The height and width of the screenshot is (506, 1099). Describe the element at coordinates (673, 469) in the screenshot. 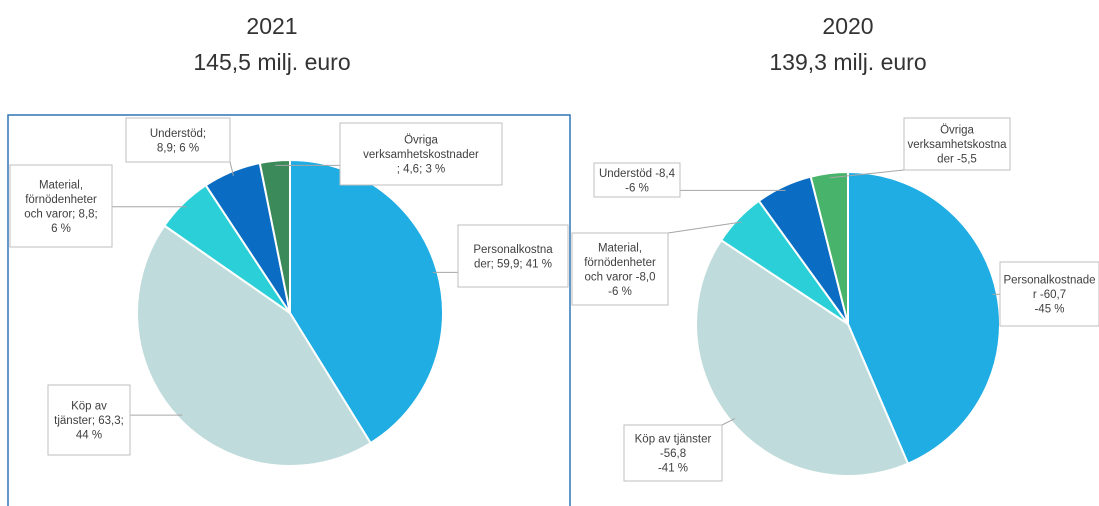

I see `data-label: -41 %` at that location.